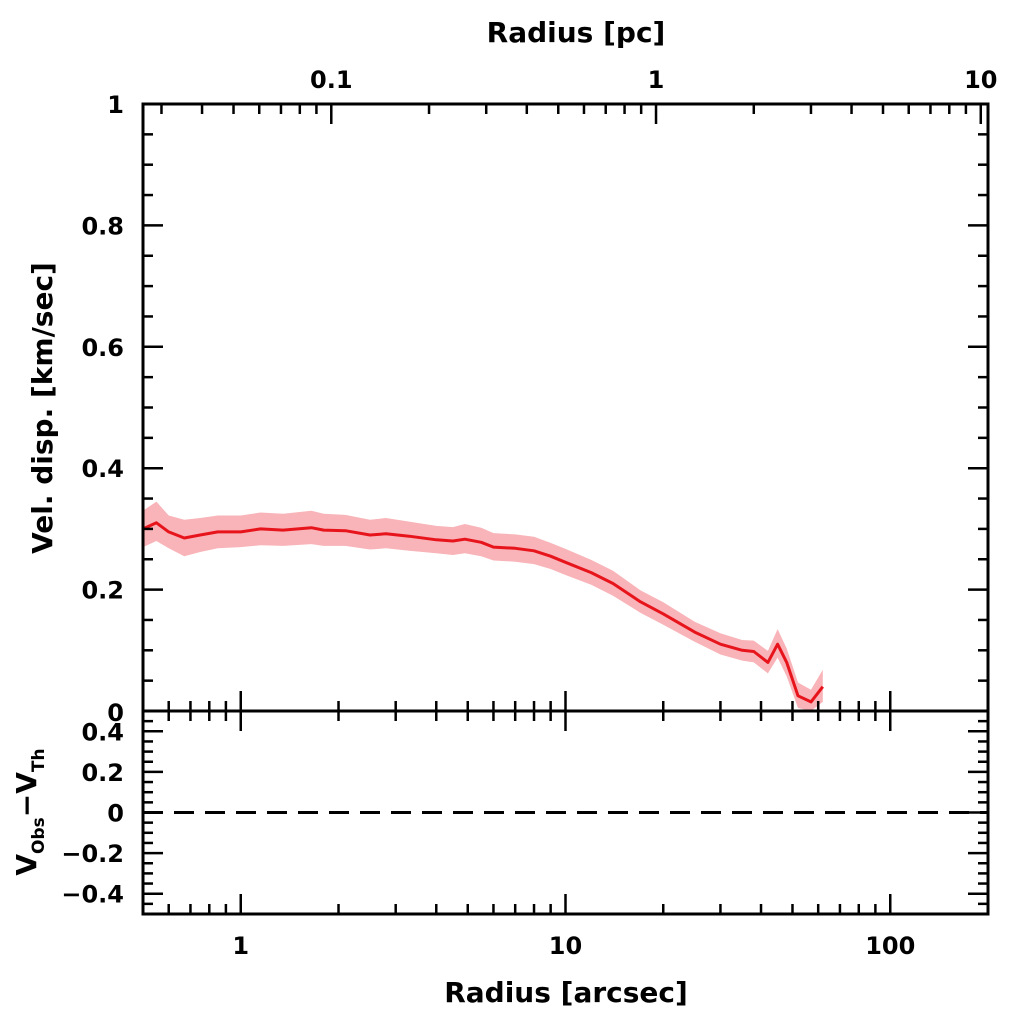 The width and height of the screenshot is (1024, 1024). Describe the element at coordinates (115, 105) in the screenshot. I see `y-tick-label: 1` at that location.